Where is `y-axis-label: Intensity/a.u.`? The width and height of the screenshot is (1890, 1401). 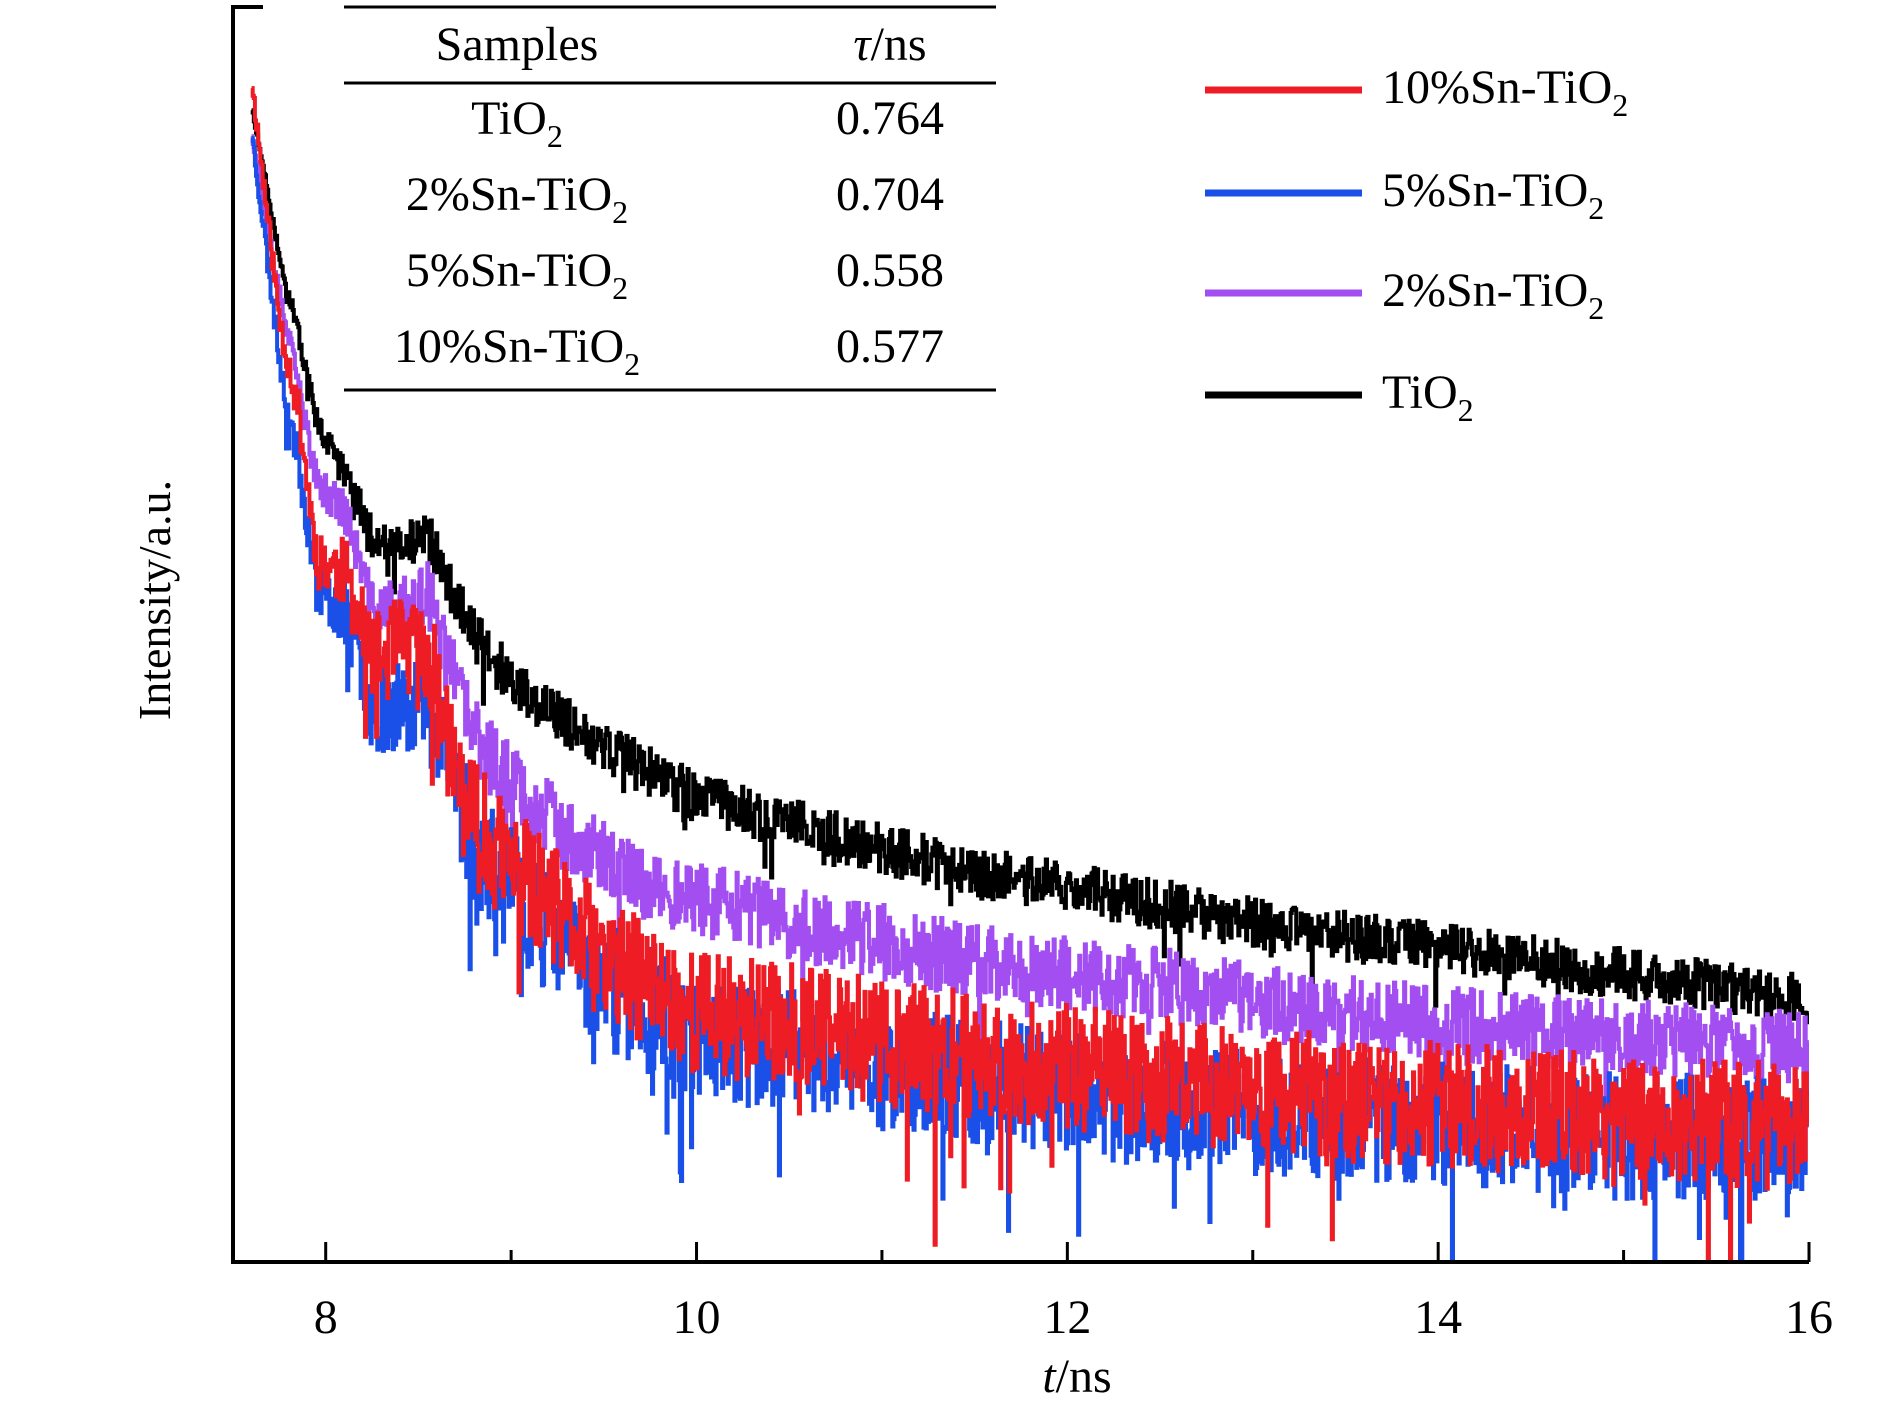 y-axis-label: Intensity/a.u. is located at coordinates (154, 600).